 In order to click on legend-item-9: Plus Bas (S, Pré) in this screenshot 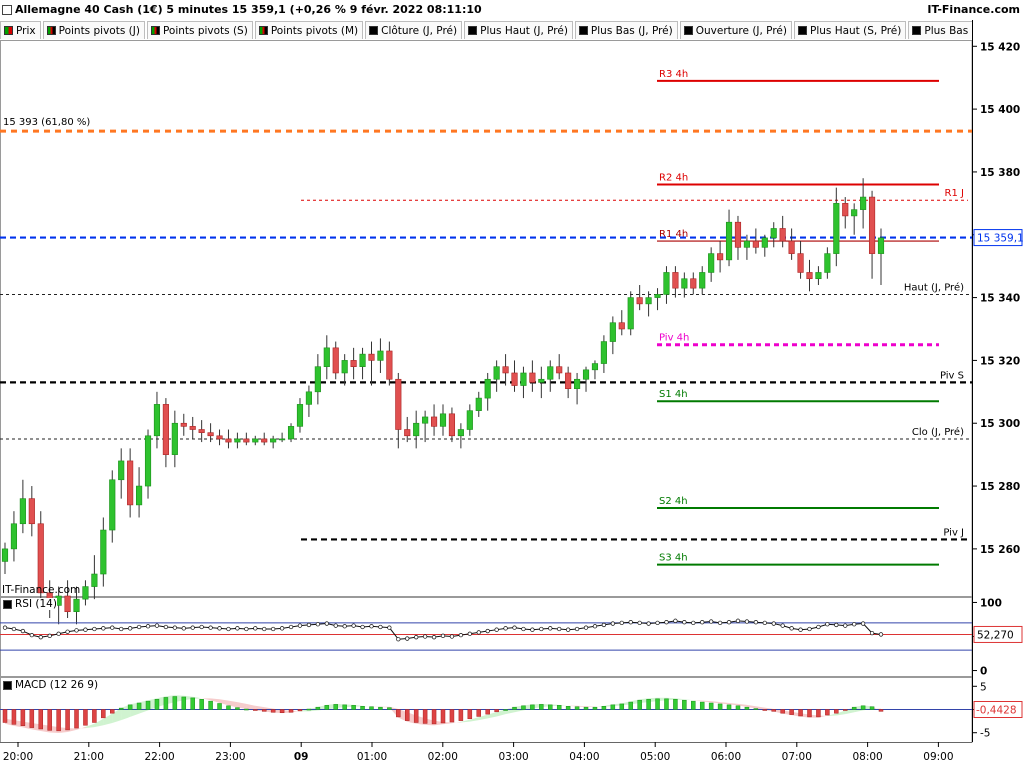, I will do `click(940, 30)`.